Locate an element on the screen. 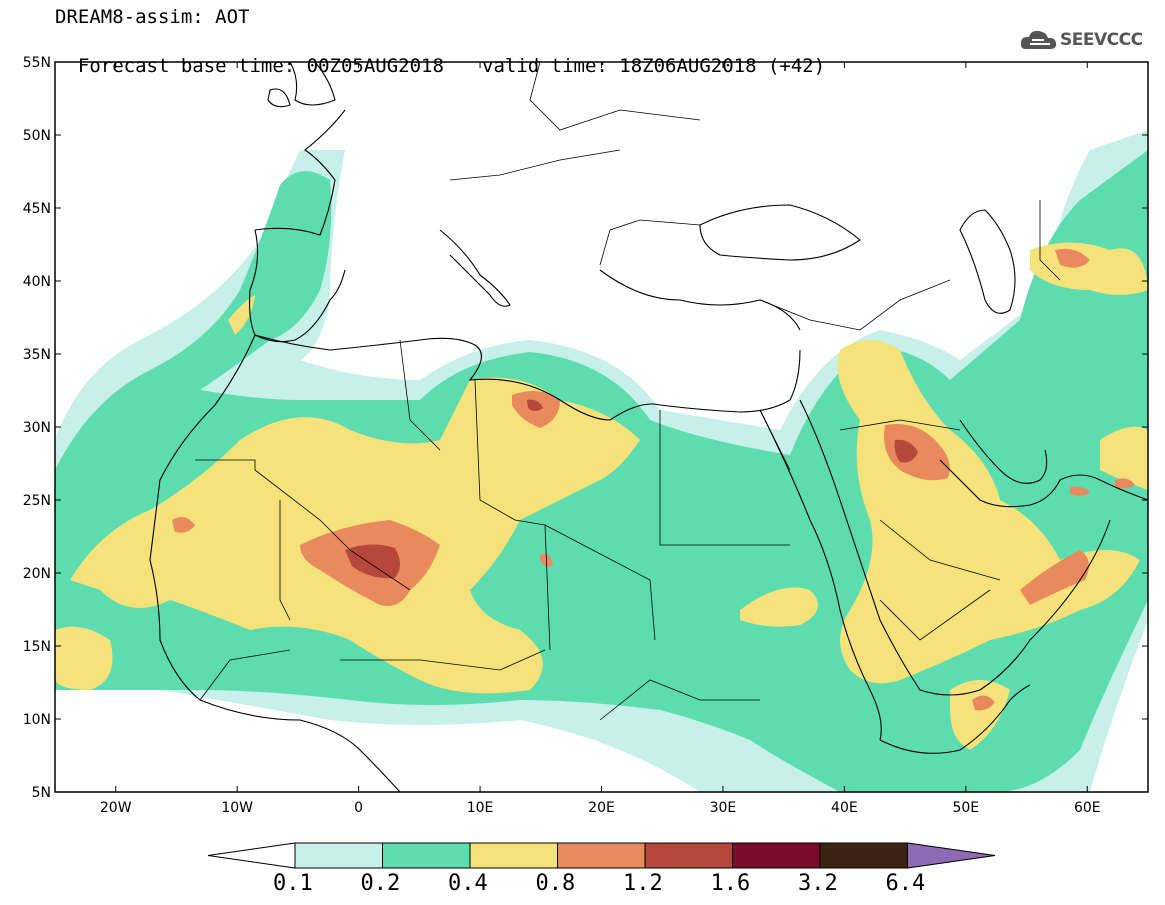 The width and height of the screenshot is (1165, 905). colorbar-label: 0.8 is located at coordinates (555, 883).